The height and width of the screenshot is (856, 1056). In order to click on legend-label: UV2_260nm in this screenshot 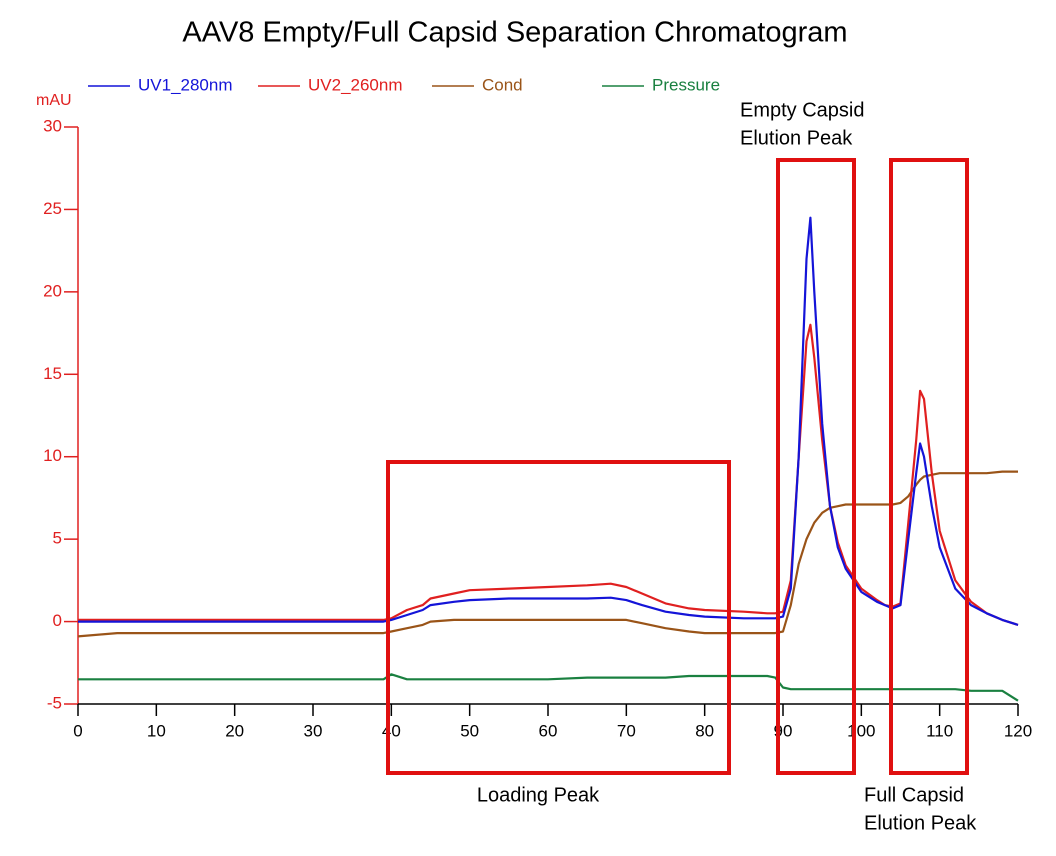, I will do `click(355, 84)`.